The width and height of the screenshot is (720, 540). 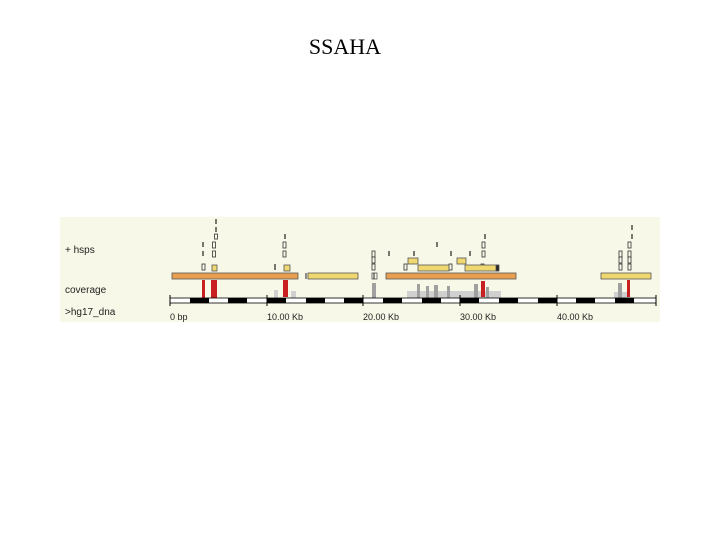 What do you see at coordinates (80, 250) in the screenshot?
I see `hsps-track-label: + hsps` at bounding box center [80, 250].